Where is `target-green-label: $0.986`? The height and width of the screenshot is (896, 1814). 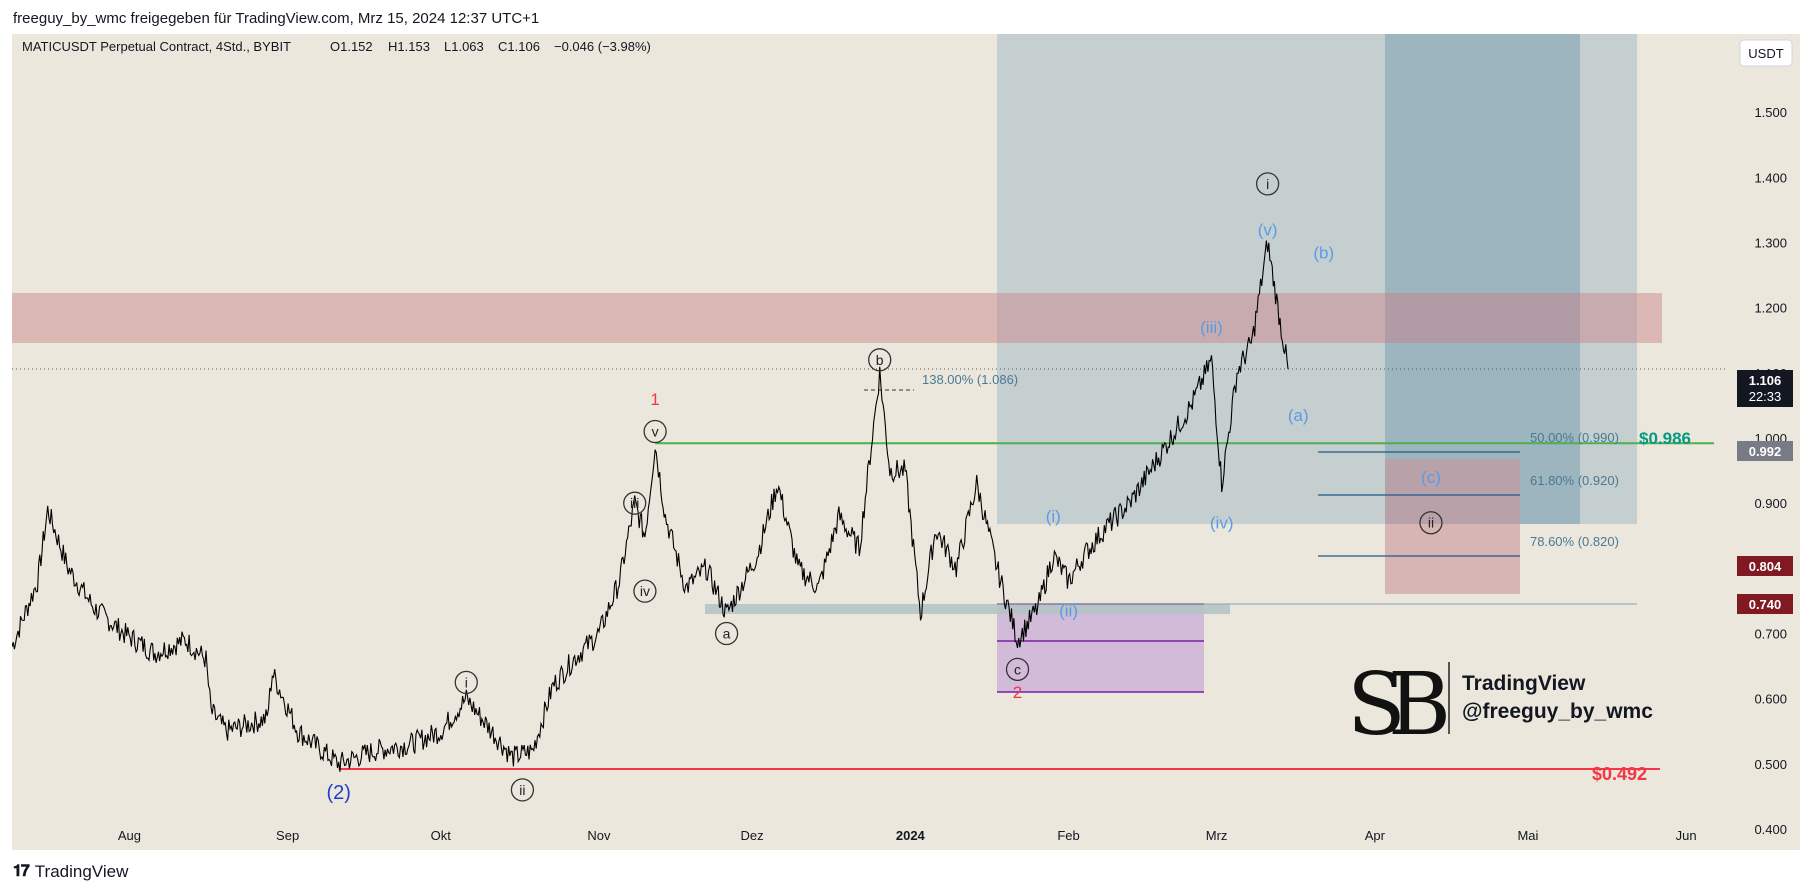 target-green-label: $0.986 is located at coordinates (1665, 438).